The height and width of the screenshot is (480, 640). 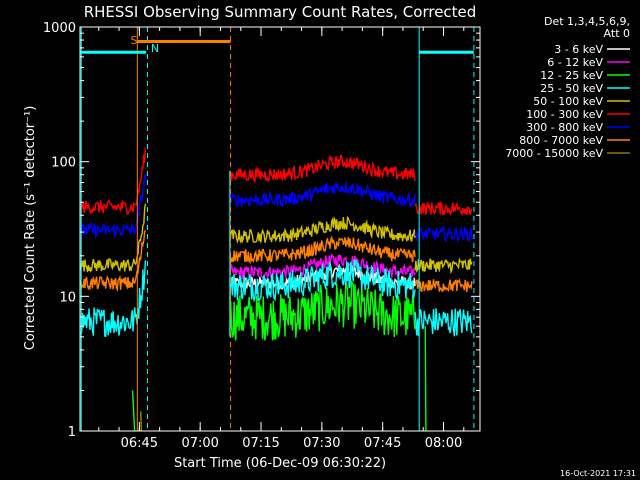 What do you see at coordinates (276, 261) in the screenshot?
I see `series-800-7000-keV` at bounding box center [276, 261].